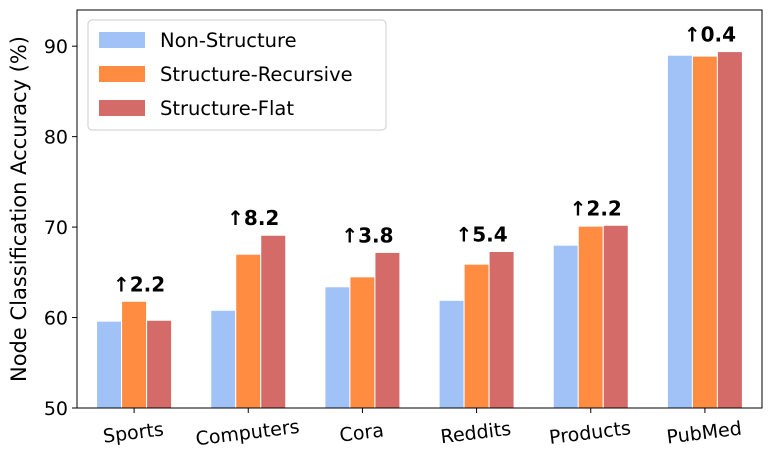 Image resolution: width=772 pixels, height=472 pixels. What do you see at coordinates (422, 429) in the screenshot?
I see `x-axis: Sports Computers Cora Reddits Products PubMed` at bounding box center [422, 429].